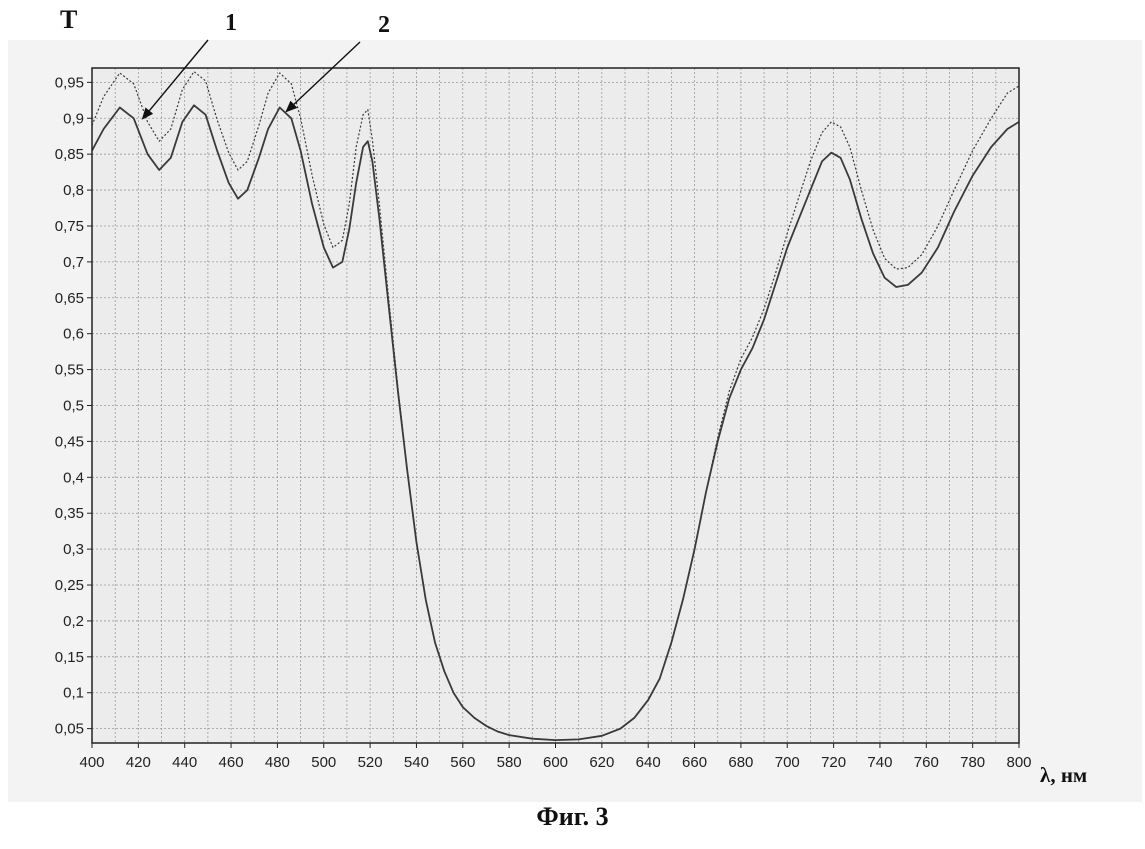 The width and height of the screenshot is (1145, 849). What do you see at coordinates (69, 657) in the screenshot?
I see `y-tick-label: 0,15` at bounding box center [69, 657].